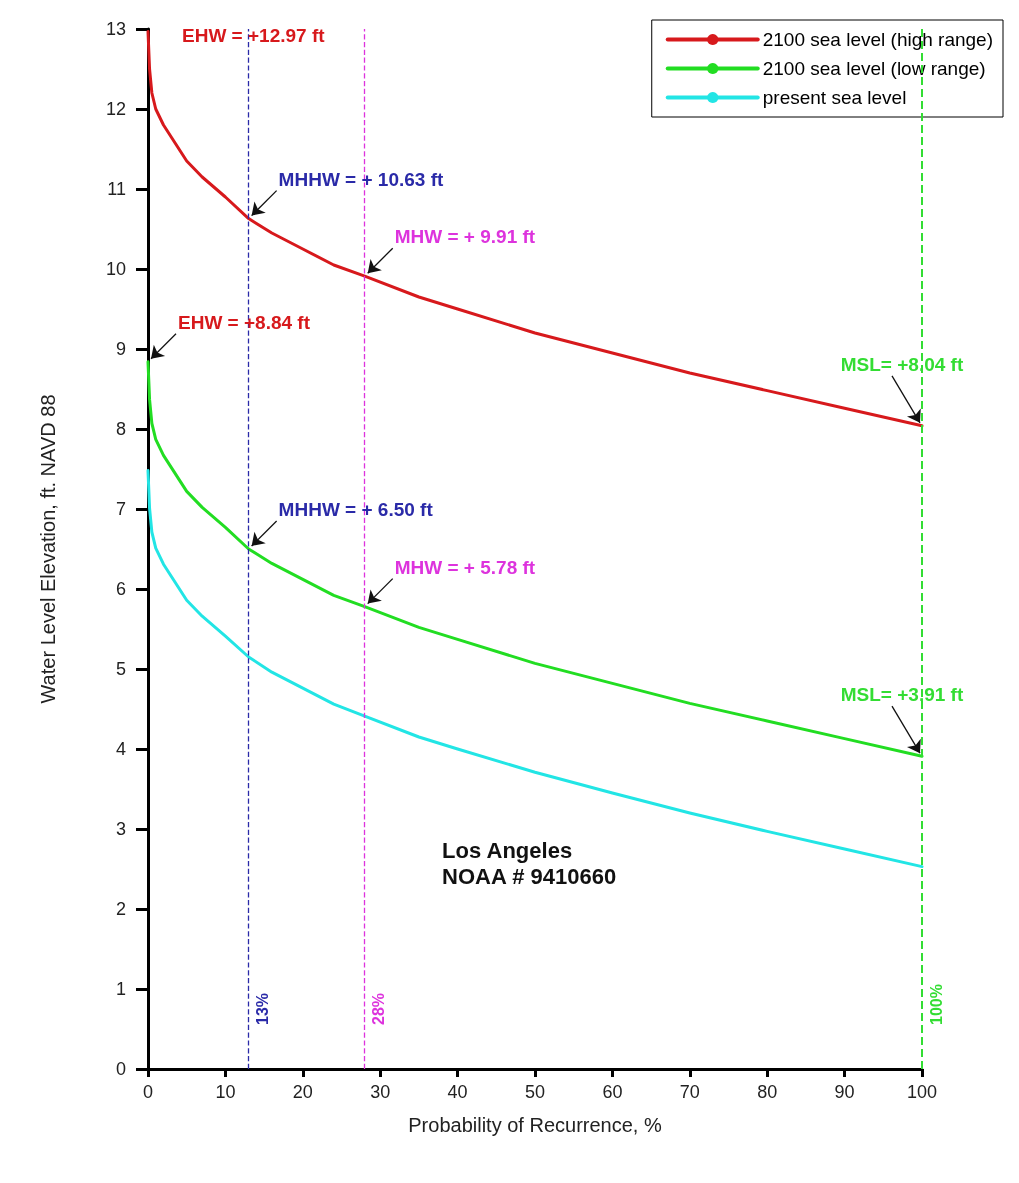  I want to click on legend-label: present sea level, so click(834, 97).